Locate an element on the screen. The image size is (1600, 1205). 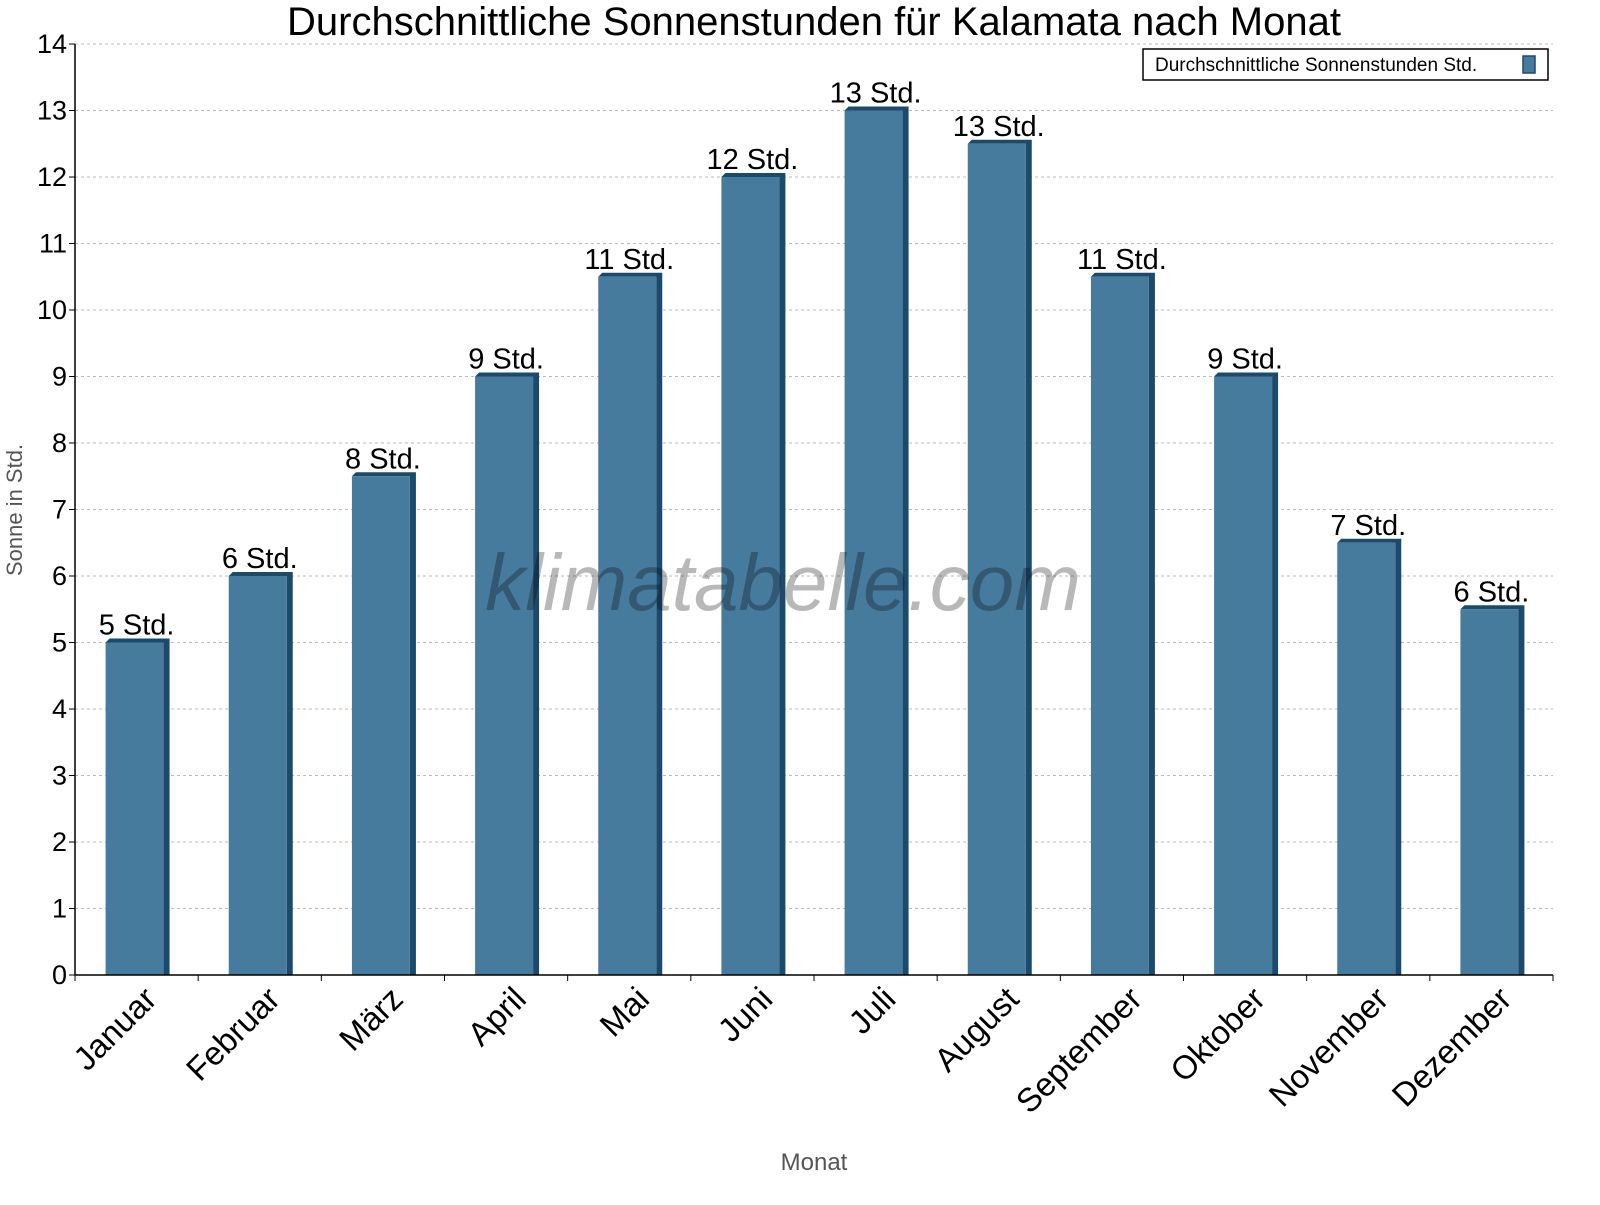
legend: Durchschnittliche Sonnenstunden Std. is located at coordinates (1345, 64).